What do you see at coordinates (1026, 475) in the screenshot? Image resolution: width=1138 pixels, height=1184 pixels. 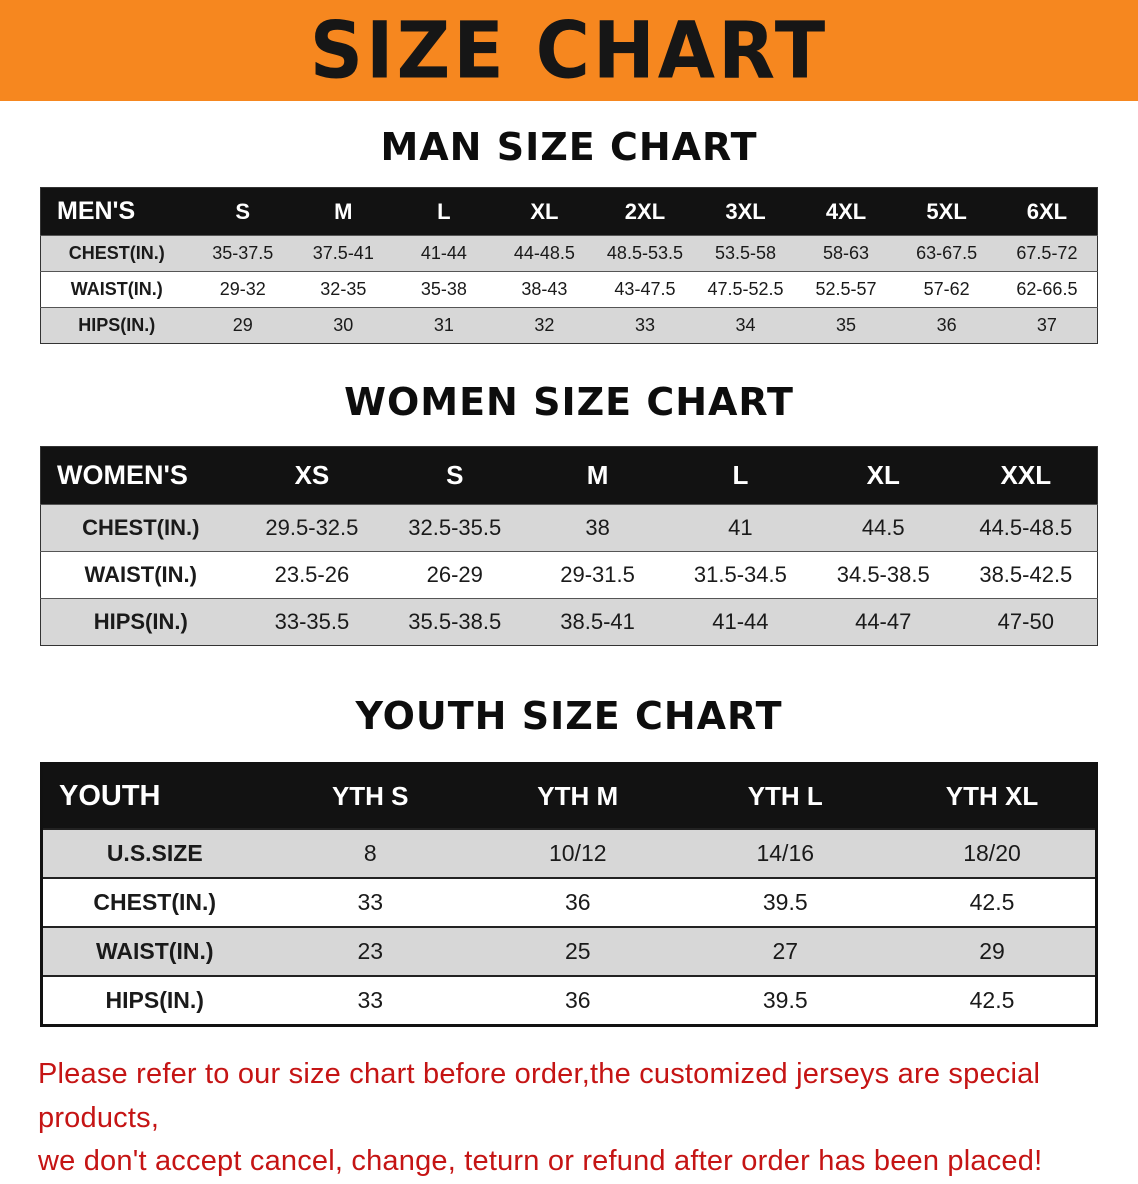 I see `size-header-cell: XXL` at bounding box center [1026, 475].